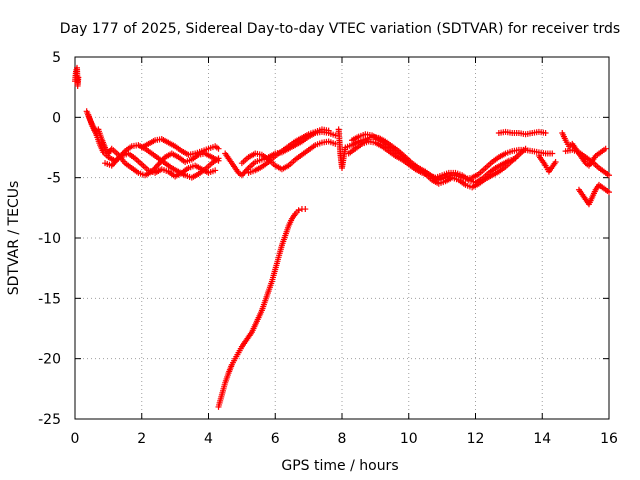 The width and height of the screenshot is (640, 480). I want to click on y-tick-label: -25, so click(49, 420).